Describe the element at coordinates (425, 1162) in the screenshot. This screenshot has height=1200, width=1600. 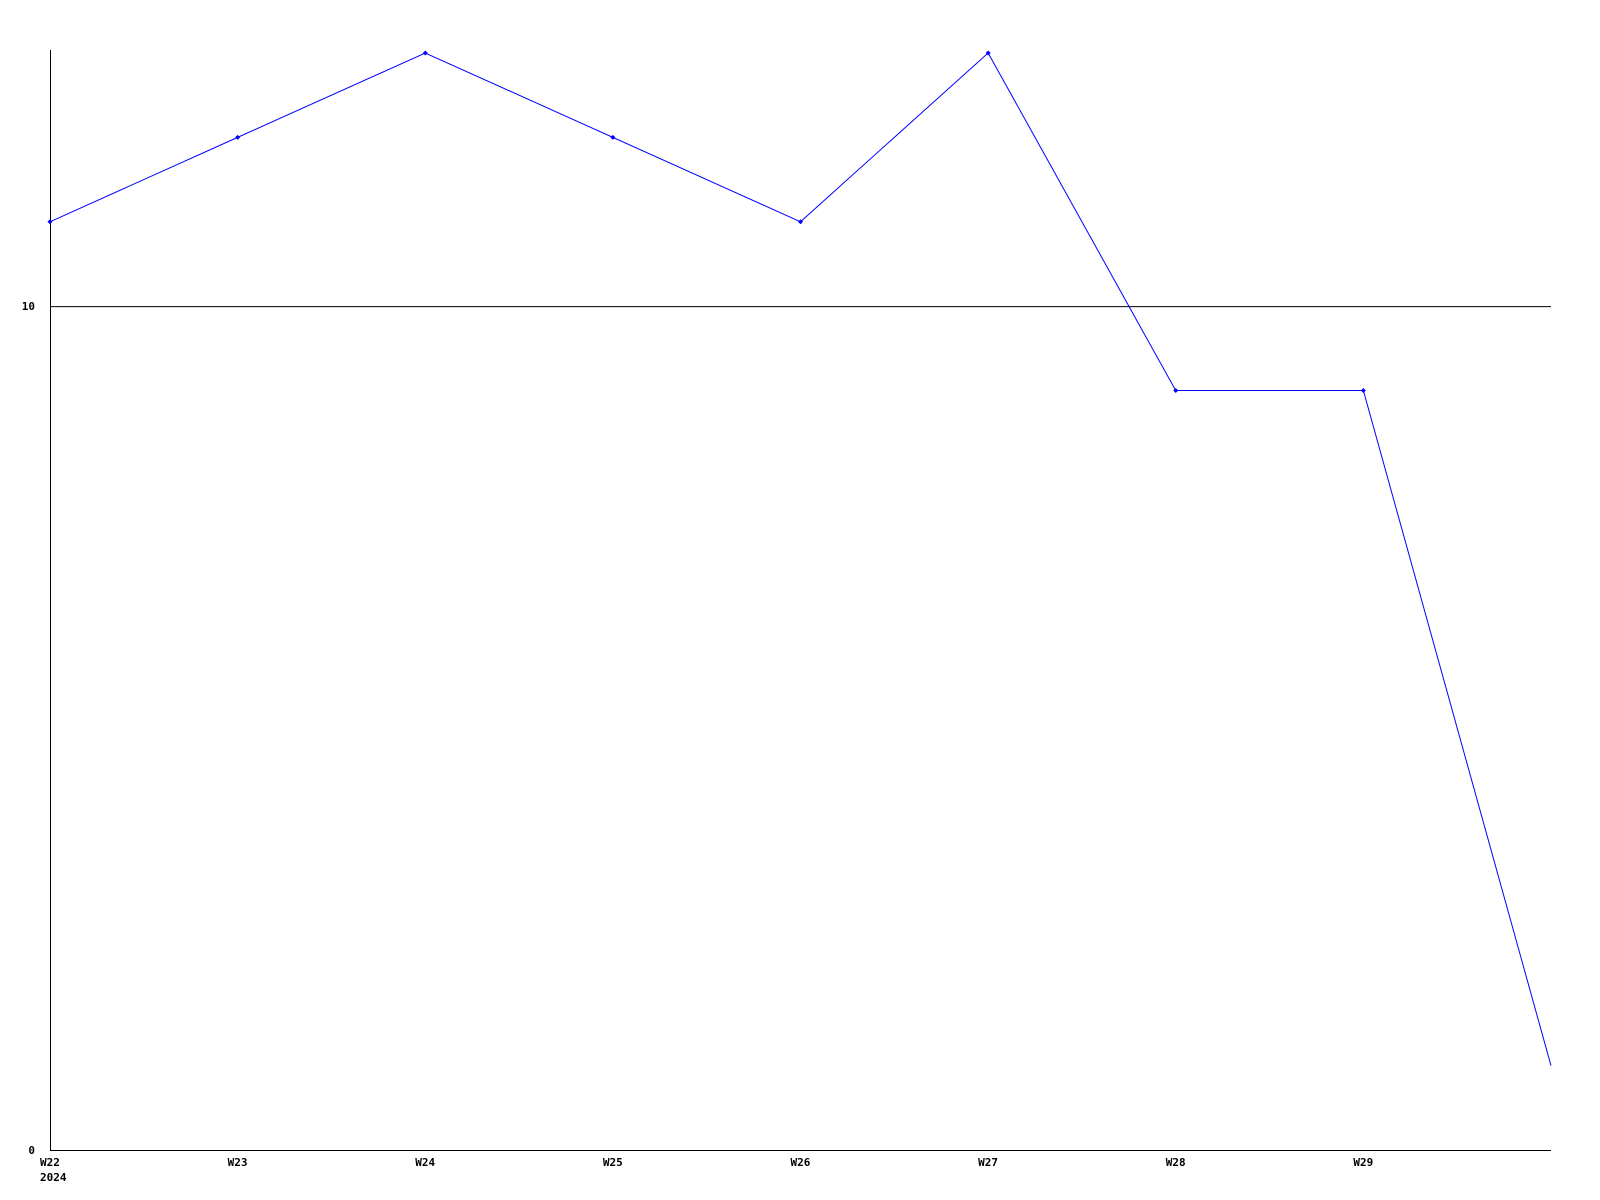
I see `x-tick-label-W24: W24` at that location.